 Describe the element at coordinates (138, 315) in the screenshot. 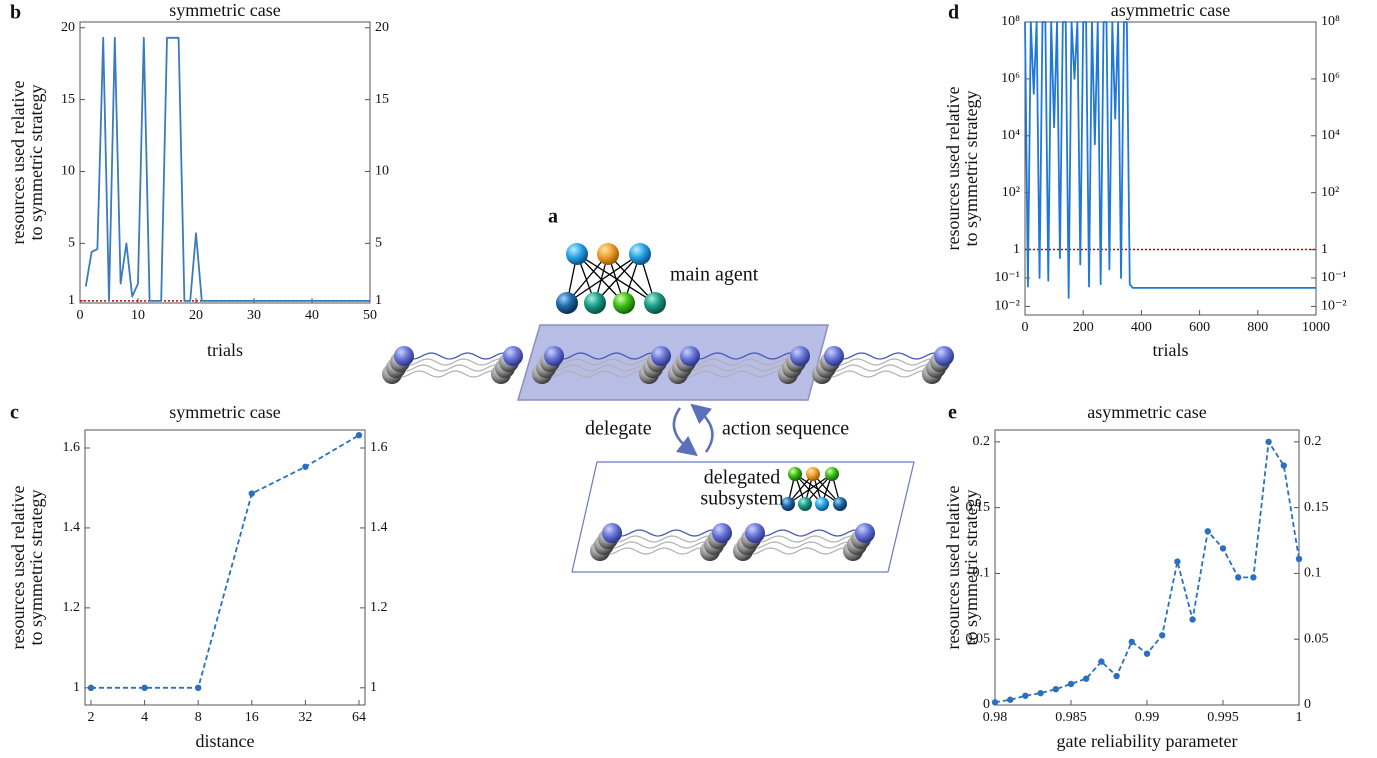

I see `x-tick-label: 10` at that location.